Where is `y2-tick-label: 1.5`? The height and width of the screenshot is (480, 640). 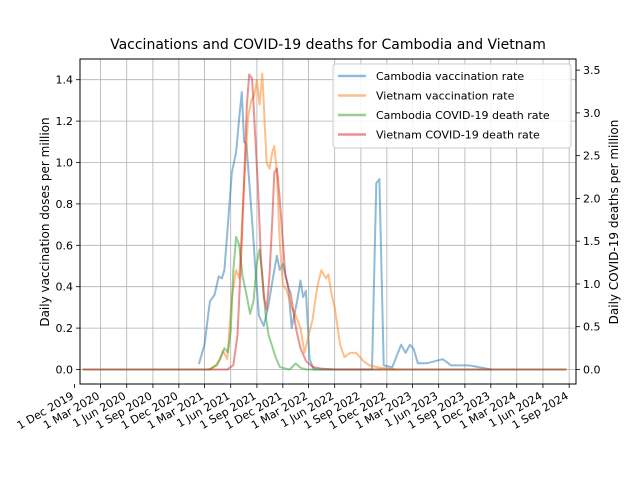 y2-tick-label: 1.5 is located at coordinates (592, 241).